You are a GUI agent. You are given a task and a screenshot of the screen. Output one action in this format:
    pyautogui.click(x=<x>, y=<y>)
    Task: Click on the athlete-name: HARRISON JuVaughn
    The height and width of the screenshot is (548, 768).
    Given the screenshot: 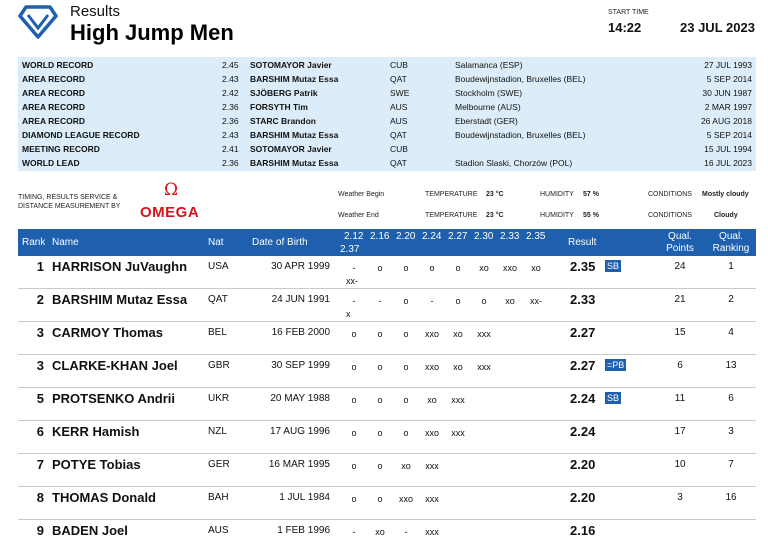 What is the action you would take?
    pyautogui.click(x=120, y=266)
    